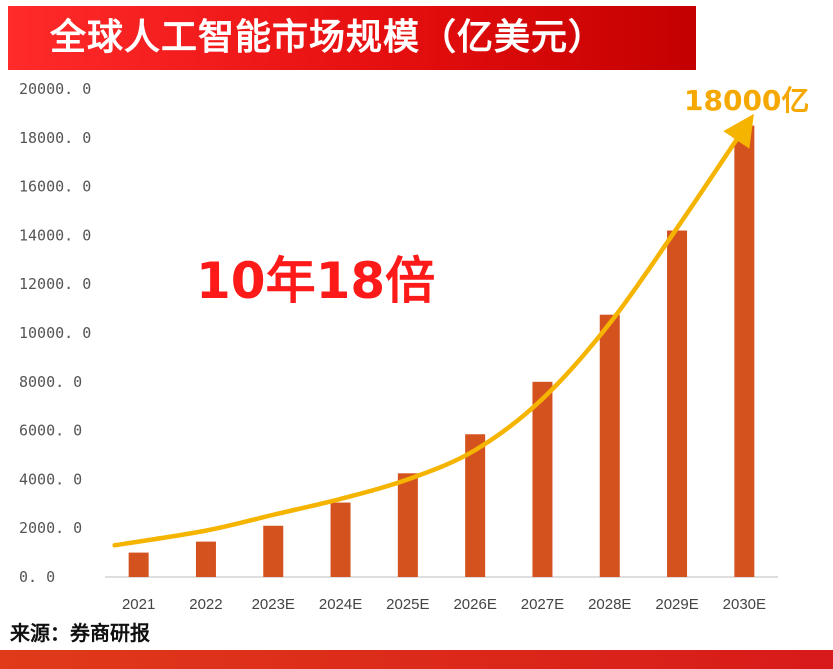 This screenshot has width=833, height=669. What do you see at coordinates (407, 604) in the screenshot?
I see `x-tick-label: 2025E` at bounding box center [407, 604].